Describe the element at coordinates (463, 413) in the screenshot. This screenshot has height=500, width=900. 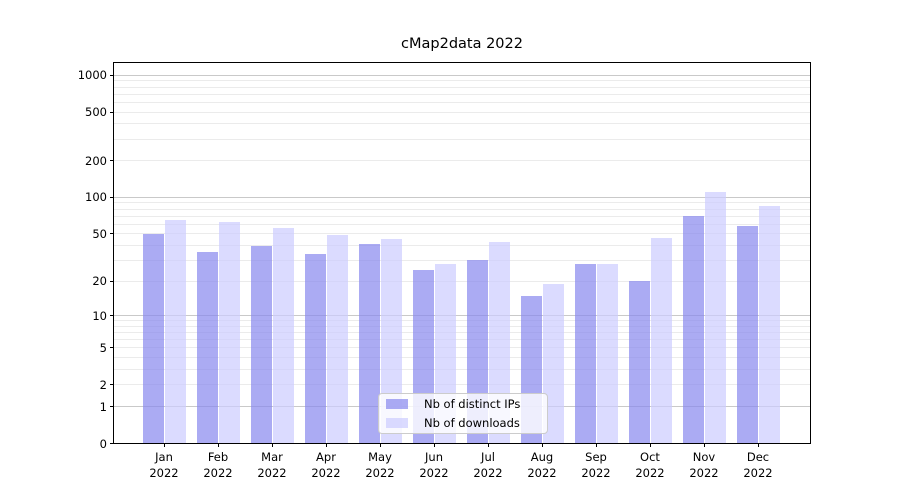
I see `legend: Nb of distinct IPs Nb of downloads` at that location.